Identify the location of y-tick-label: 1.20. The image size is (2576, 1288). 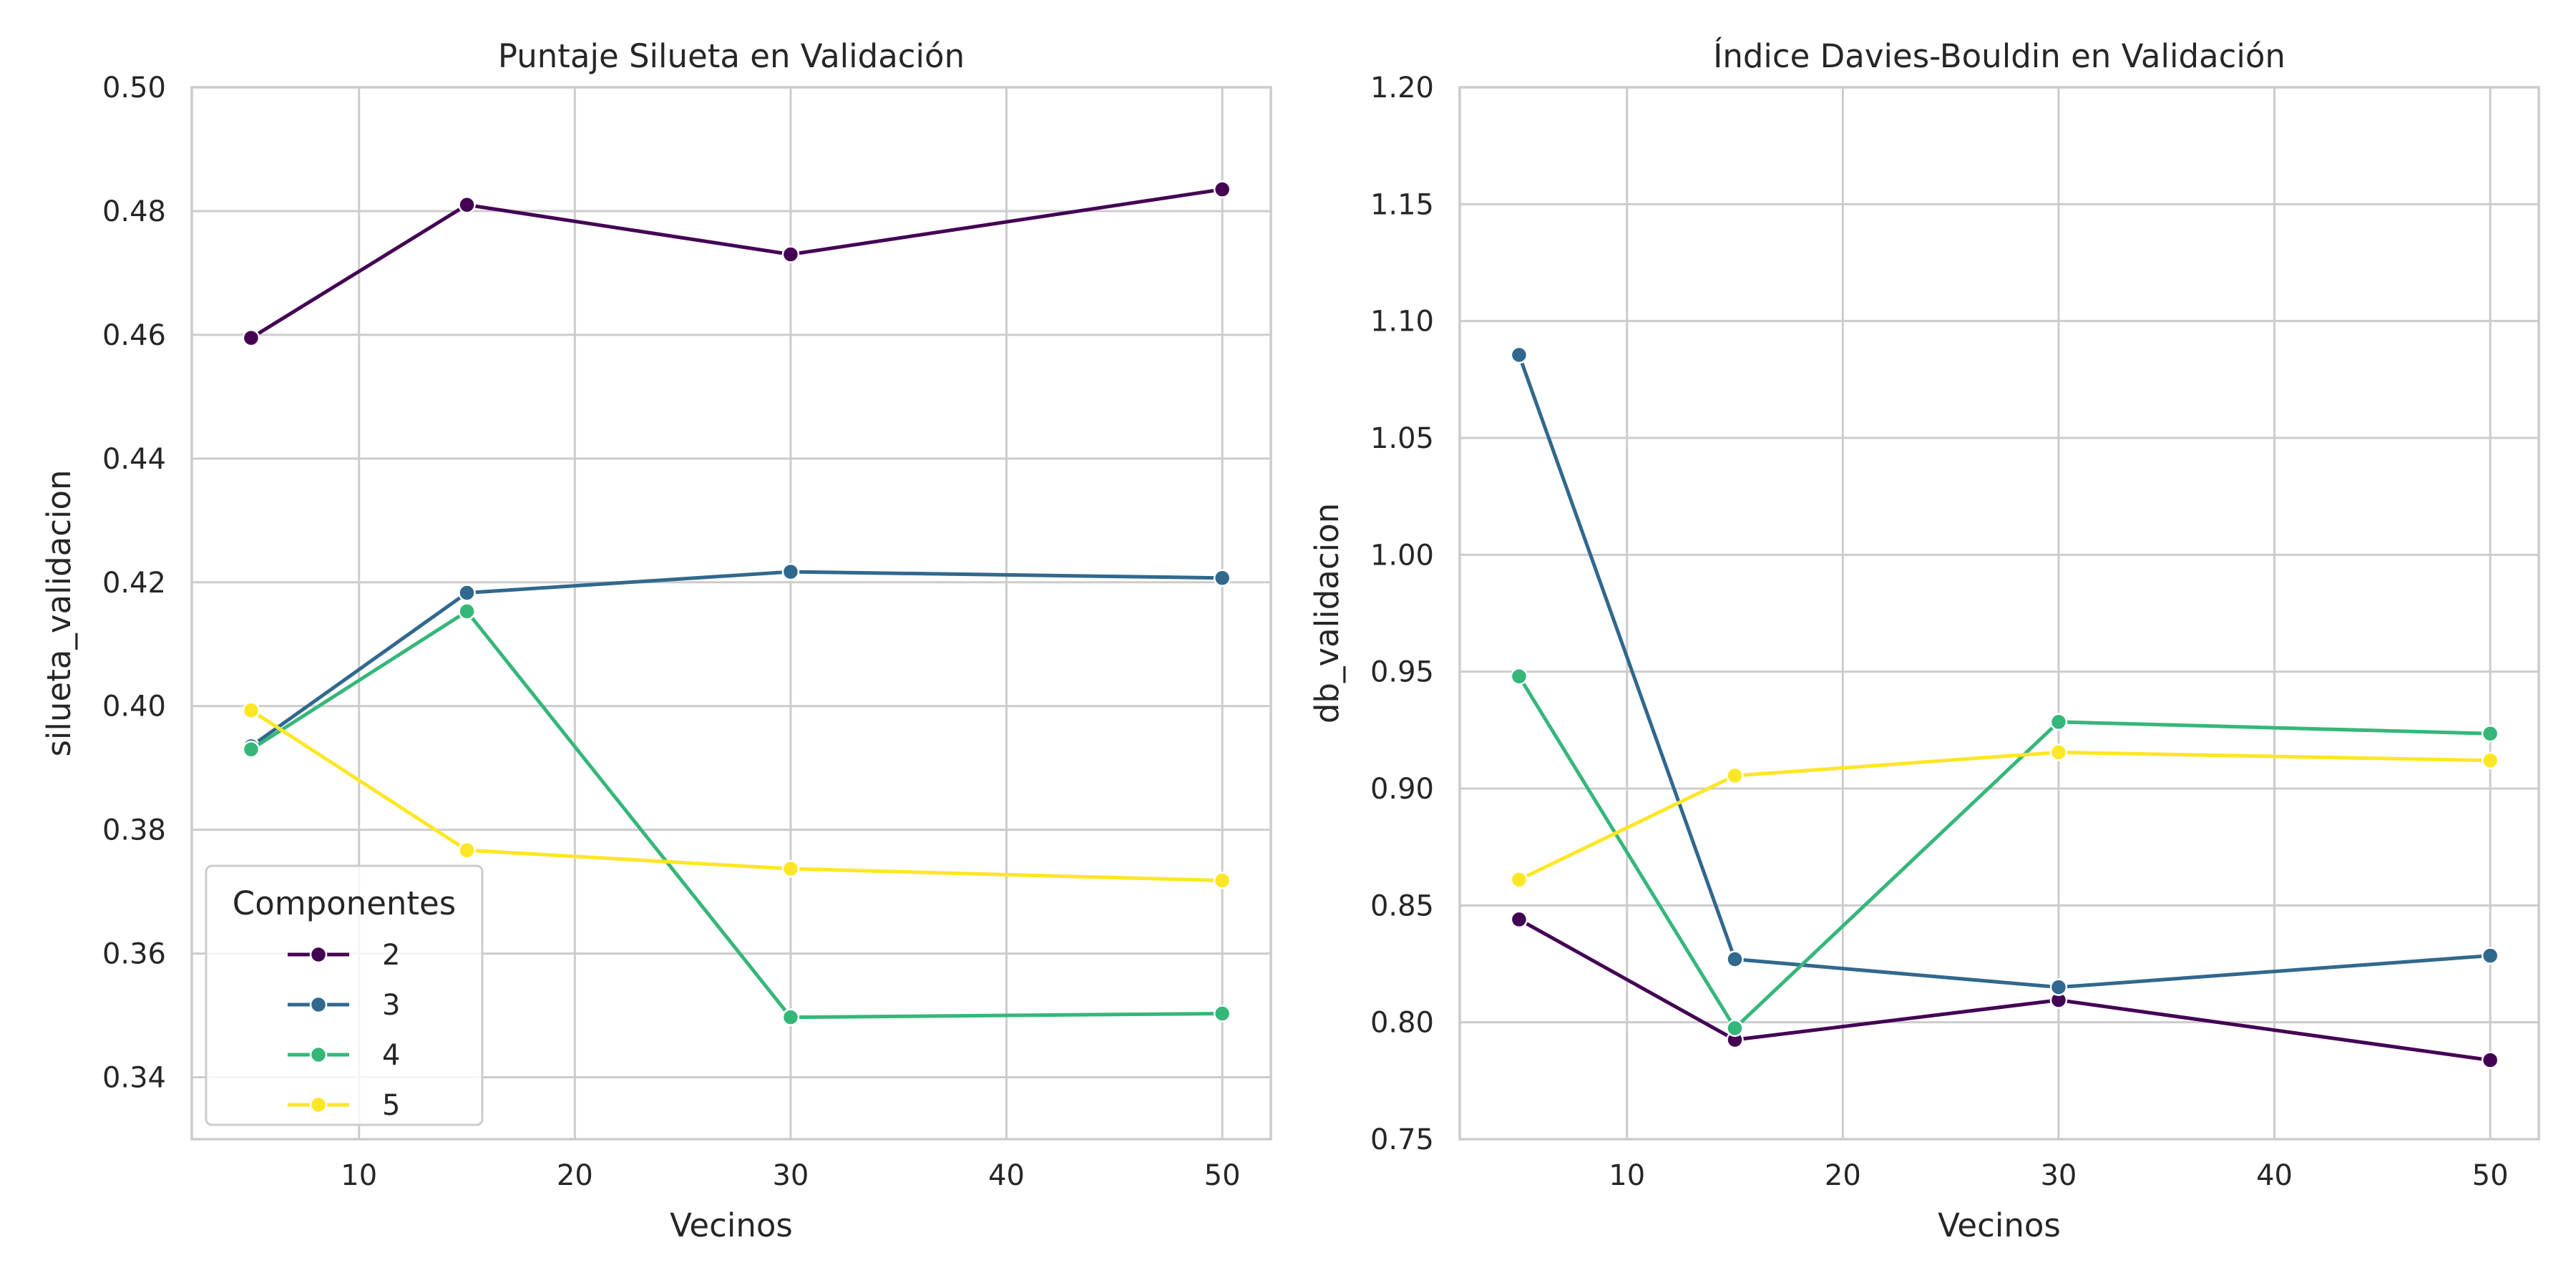
(1402, 88).